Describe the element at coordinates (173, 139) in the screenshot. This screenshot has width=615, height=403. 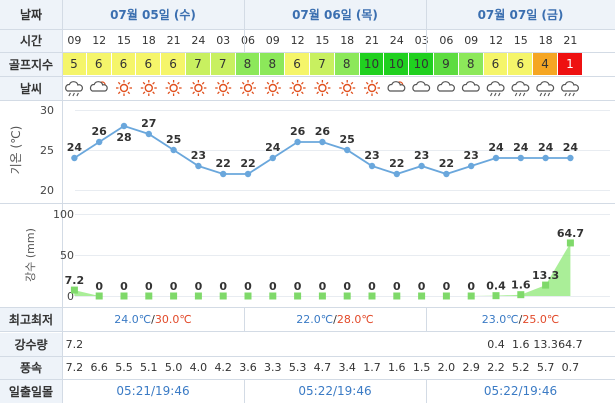
I see `temp-data-label: 25` at that location.